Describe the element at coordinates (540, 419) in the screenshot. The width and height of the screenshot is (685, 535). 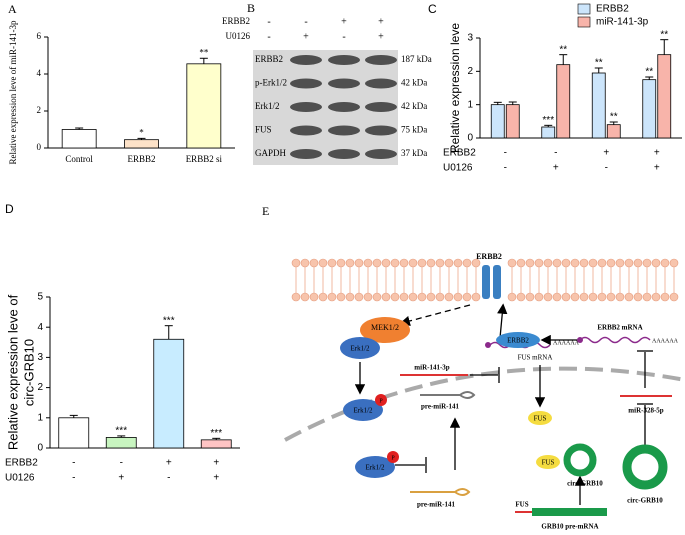
I see `fus-label: FUS` at that location.